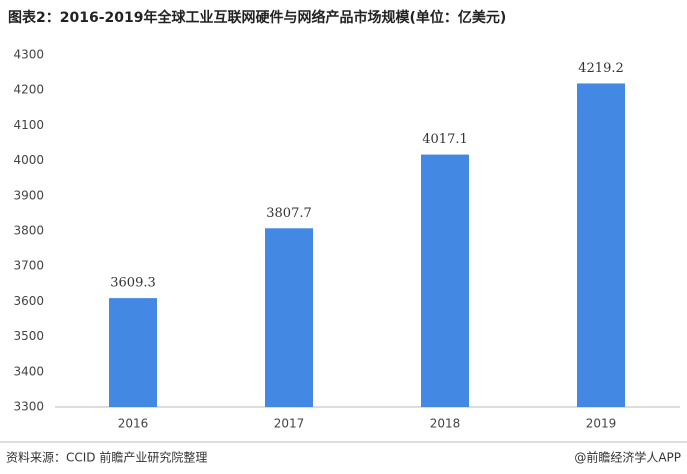 The height and width of the screenshot is (474, 687). I want to click on y-tick-label: 3300, so click(28, 407).